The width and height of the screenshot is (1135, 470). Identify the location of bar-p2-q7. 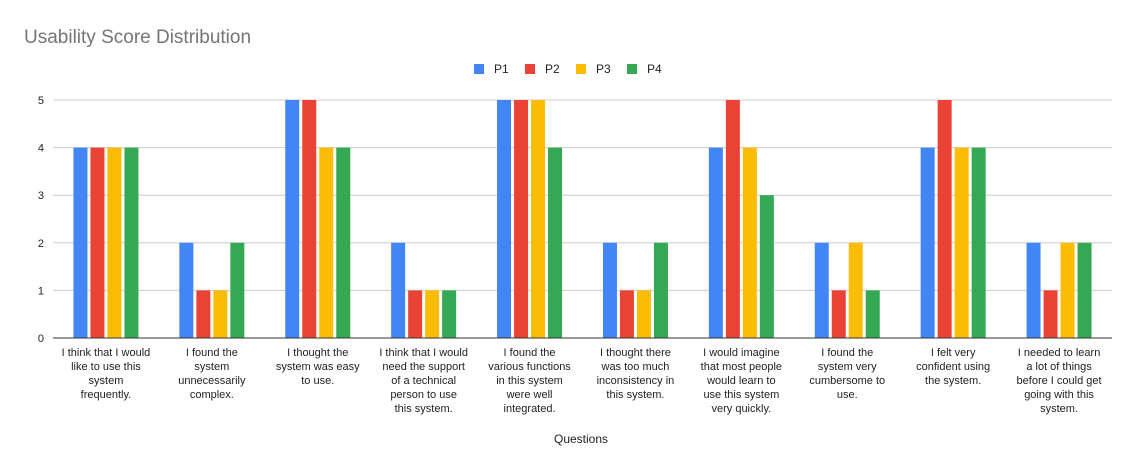
(732, 219).